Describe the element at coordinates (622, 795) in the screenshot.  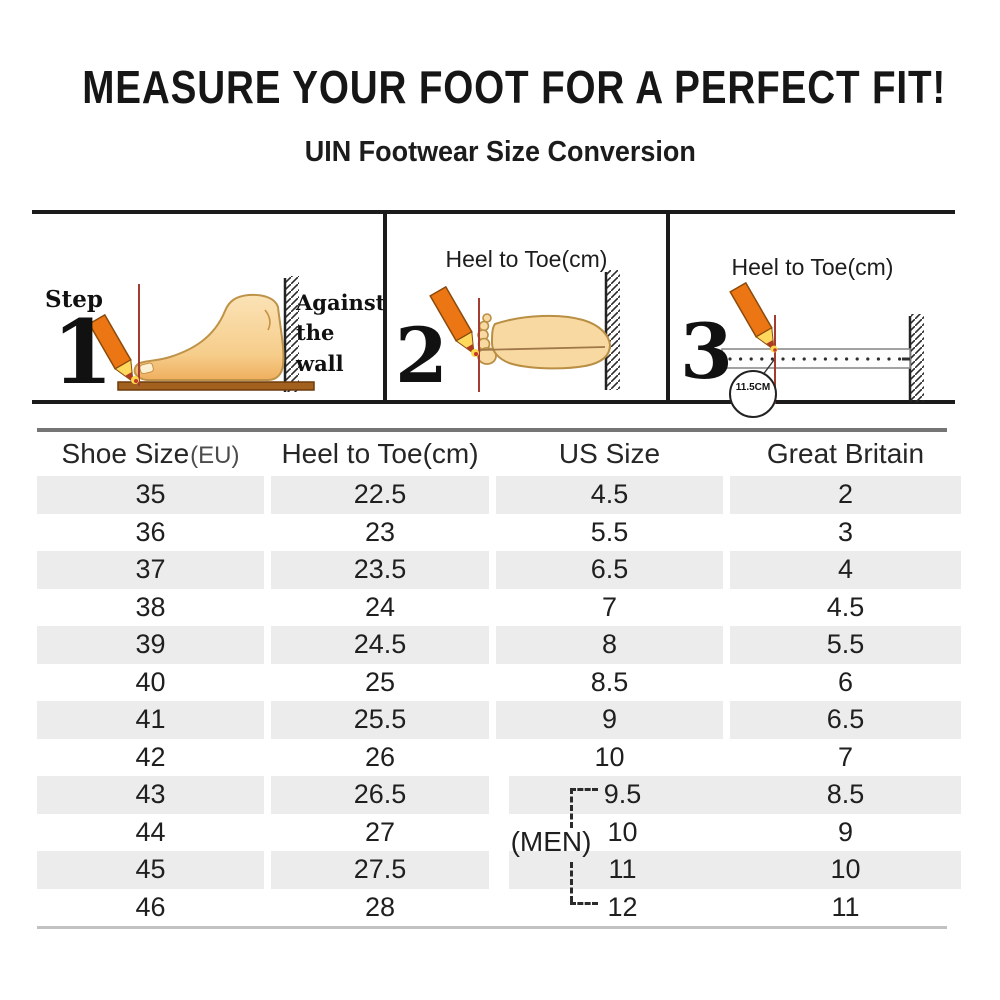
I see `table-cell: 9.5` at that location.